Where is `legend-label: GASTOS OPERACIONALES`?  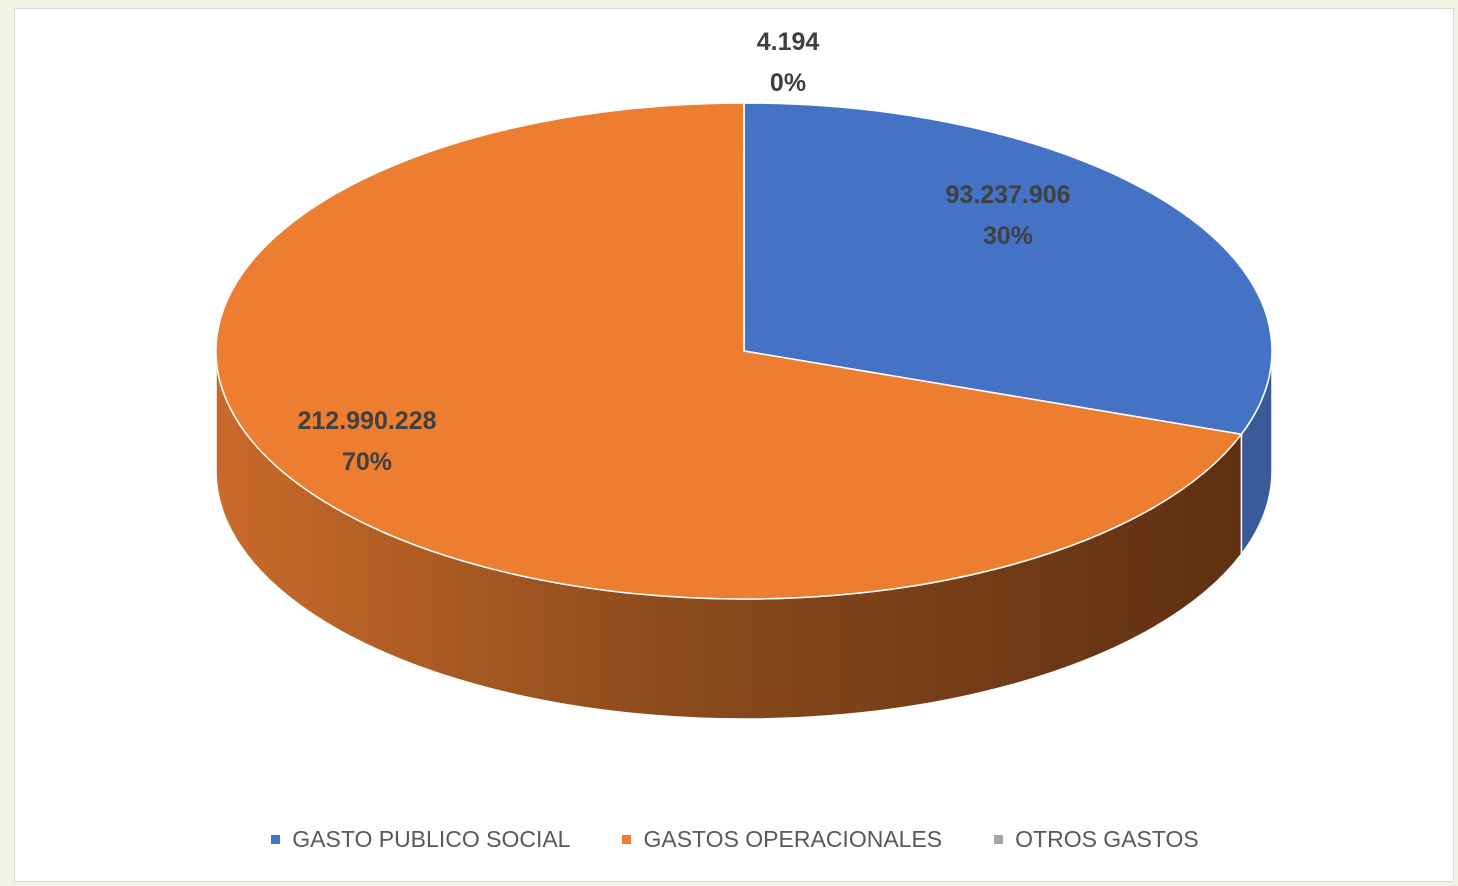
legend-label: GASTOS OPERACIONALES is located at coordinates (793, 839).